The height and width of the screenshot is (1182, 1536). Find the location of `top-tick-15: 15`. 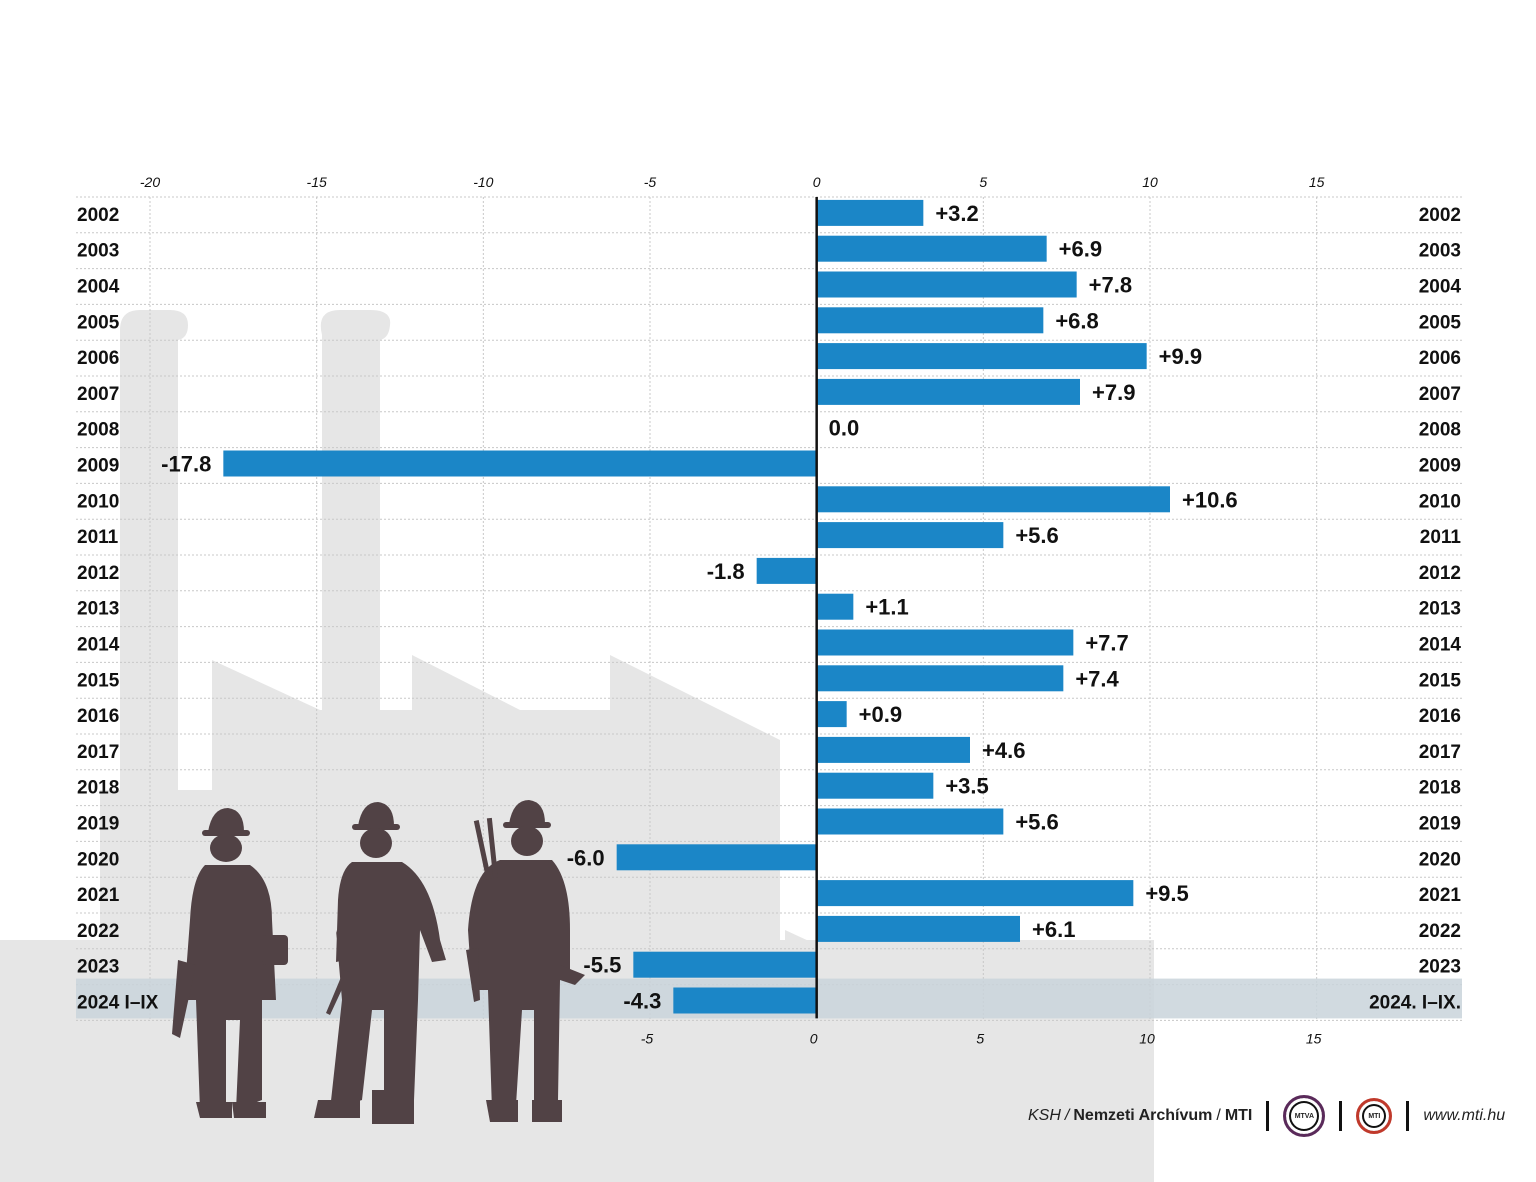

top-tick-15: 15 is located at coordinates (1317, 182).